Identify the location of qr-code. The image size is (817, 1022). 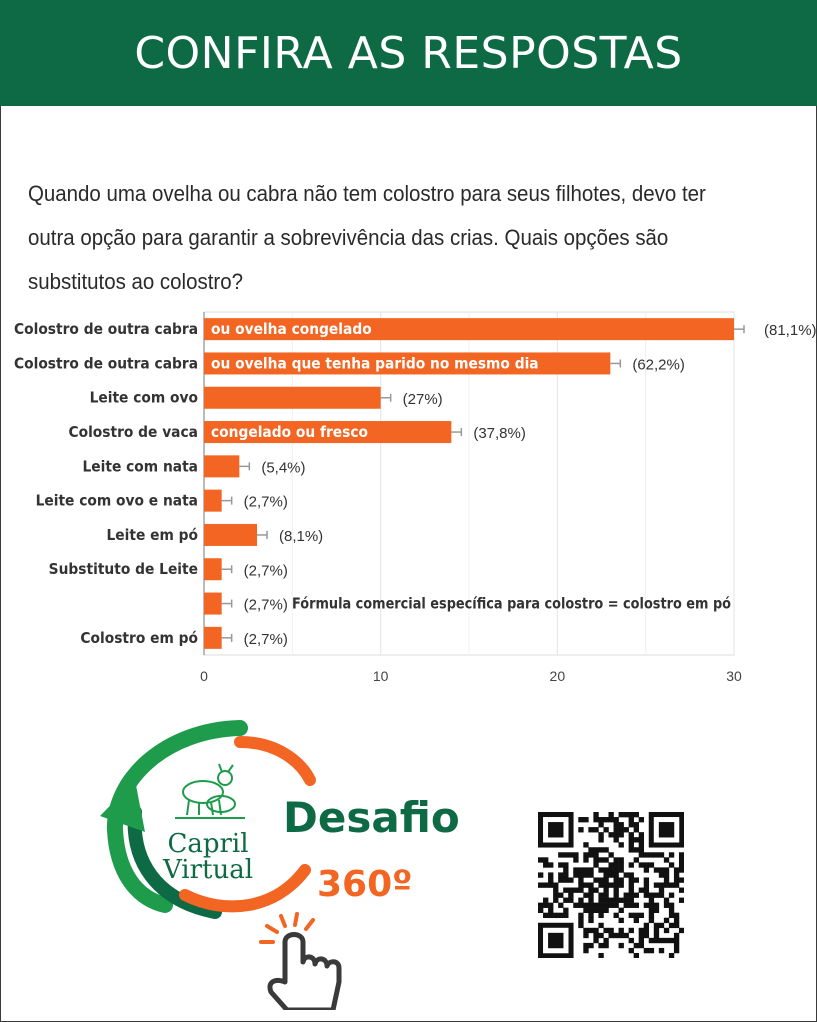
(611, 885).